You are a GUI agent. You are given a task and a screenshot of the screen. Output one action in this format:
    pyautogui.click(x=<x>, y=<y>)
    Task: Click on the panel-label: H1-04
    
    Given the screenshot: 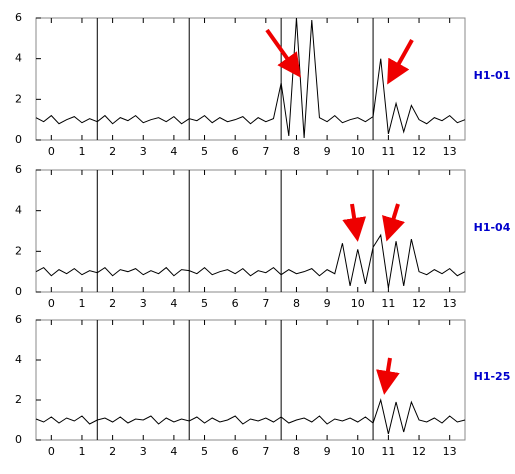 What is the action you would take?
    pyautogui.click(x=492, y=227)
    